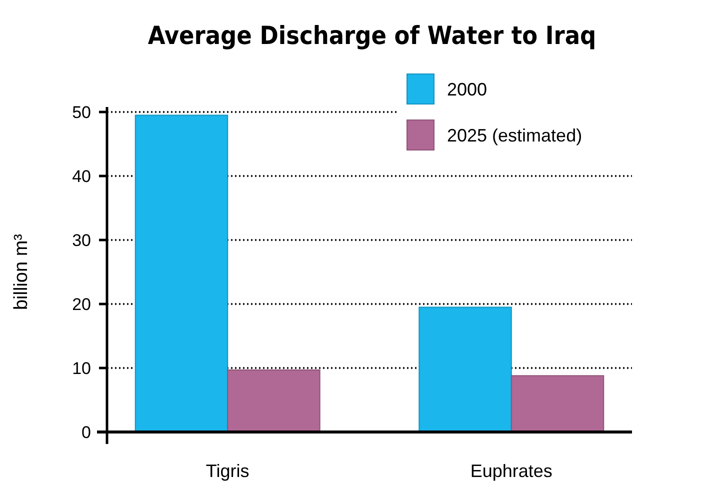  Describe the element at coordinates (514, 135) in the screenshot. I see `legend-label: 2025 (estimated)` at that location.